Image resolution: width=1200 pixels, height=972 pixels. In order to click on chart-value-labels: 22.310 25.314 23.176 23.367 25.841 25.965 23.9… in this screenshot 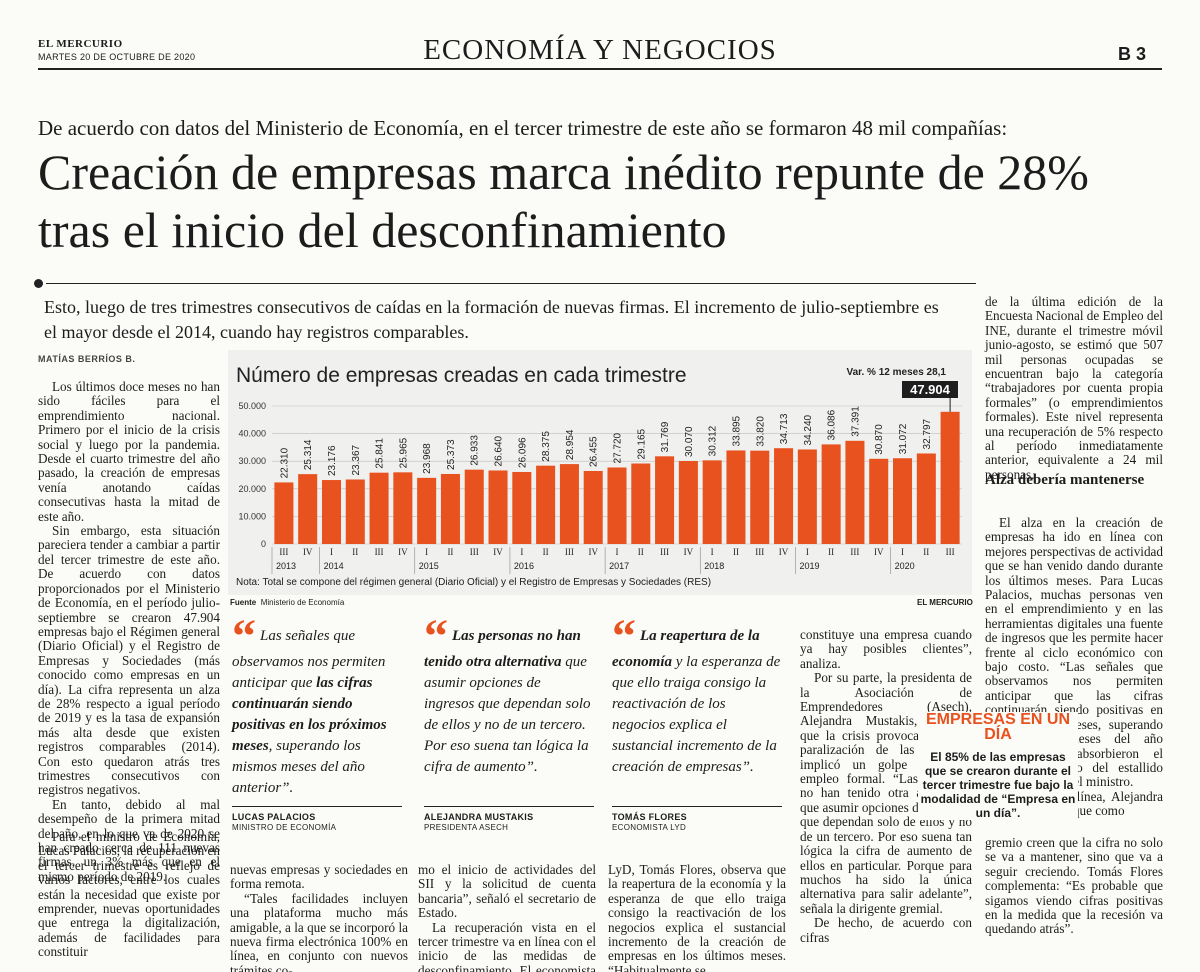, I will do `click(618, 422)`.